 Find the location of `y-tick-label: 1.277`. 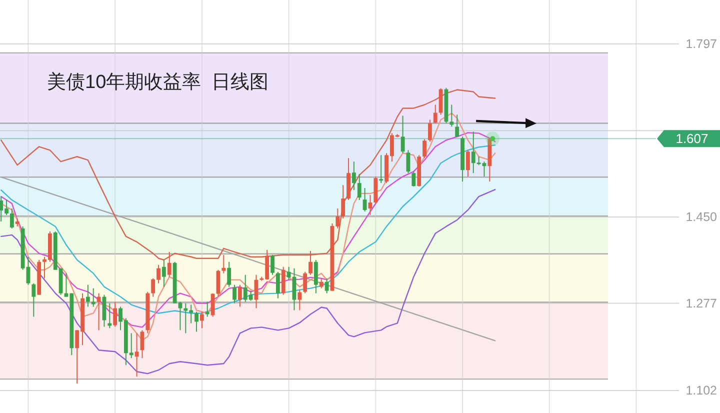

y-tick-label: 1.277 is located at coordinates (702, 303).